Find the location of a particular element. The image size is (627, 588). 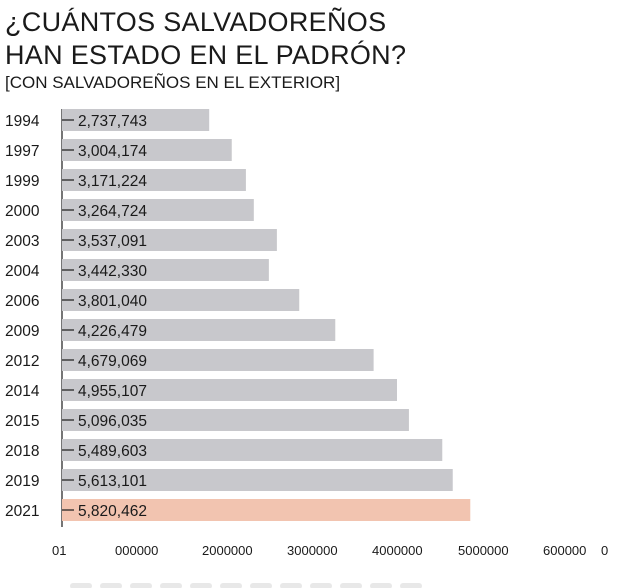

y-tick-label-1994: 1994 is located at coordinates (22, 121).